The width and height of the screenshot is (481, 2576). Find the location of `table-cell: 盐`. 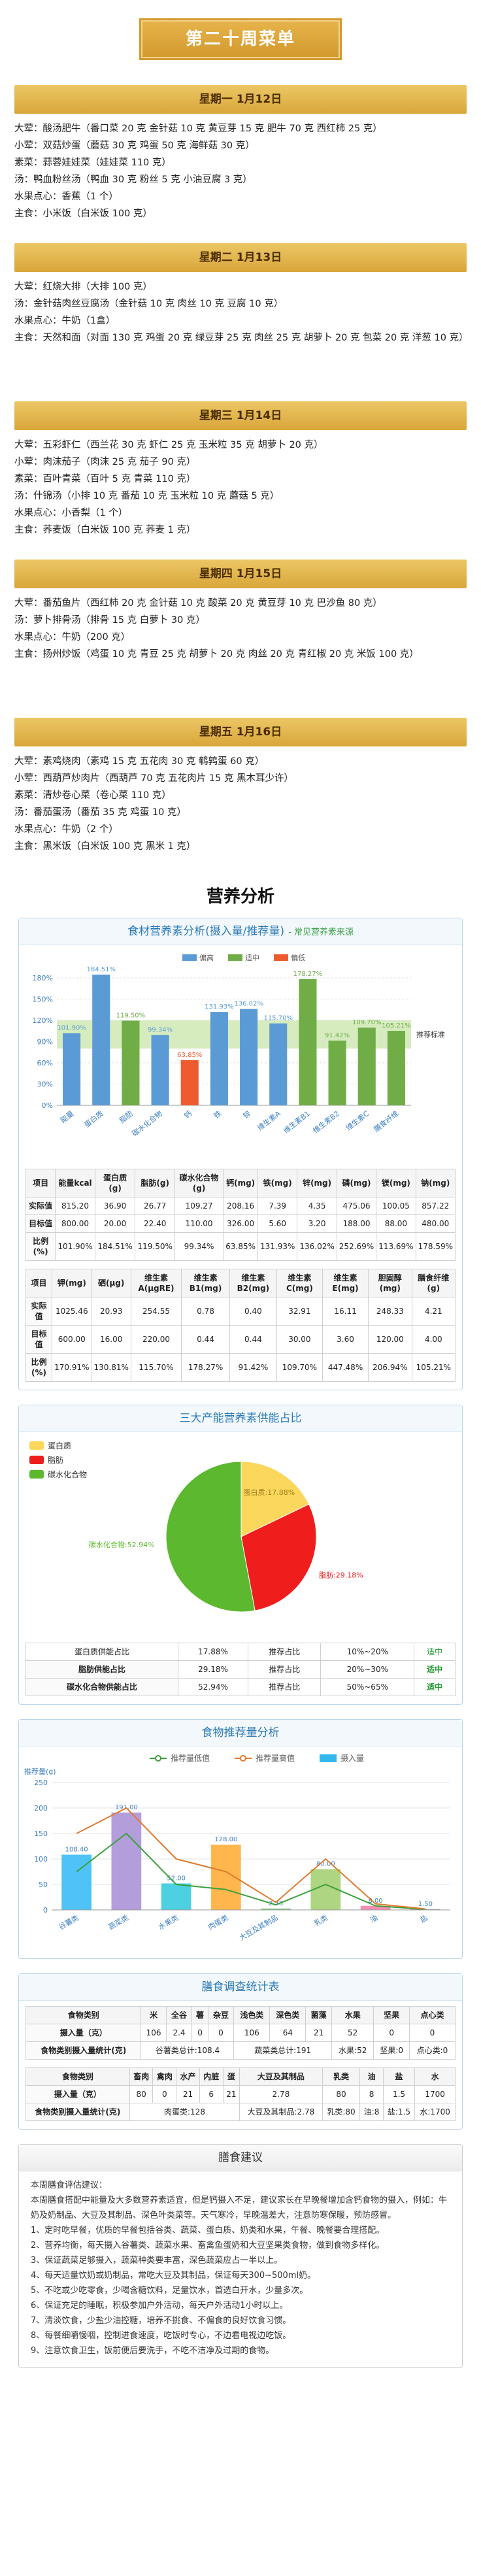

table-cell: 盐 is located at coordinates (399, 2076).